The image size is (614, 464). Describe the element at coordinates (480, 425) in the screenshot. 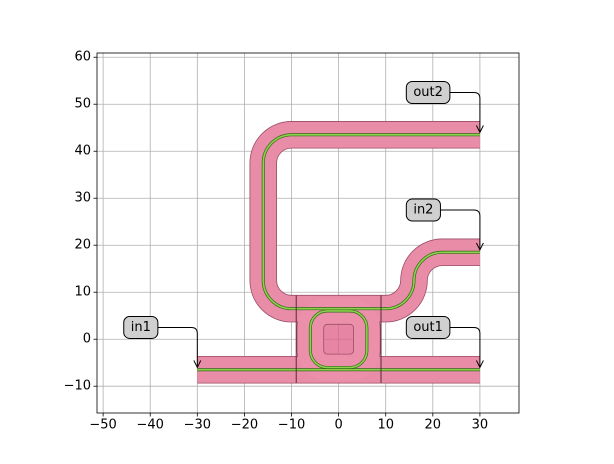

I see `x-tick-label: 30` at that location.